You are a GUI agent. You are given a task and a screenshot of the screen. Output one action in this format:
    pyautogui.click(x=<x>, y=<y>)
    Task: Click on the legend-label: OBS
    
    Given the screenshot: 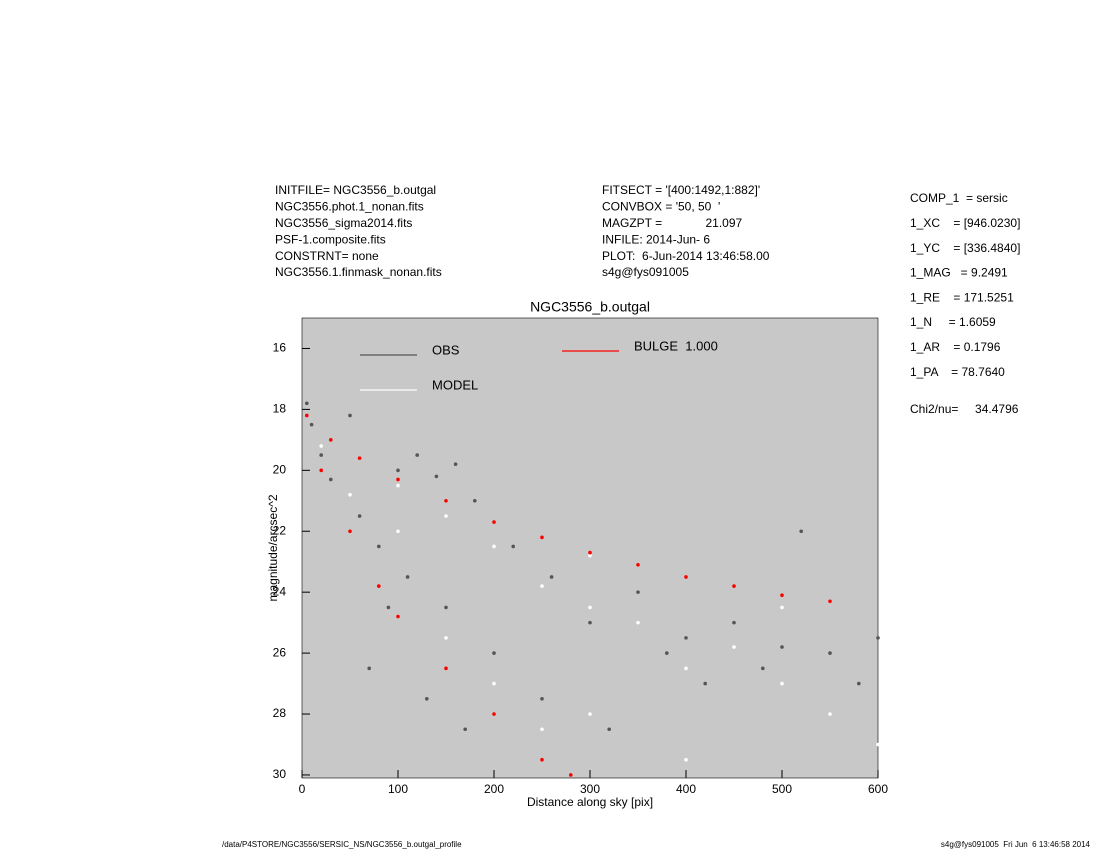 What is the action you would take?
    pyautogui.click(x=446, y=349)
    